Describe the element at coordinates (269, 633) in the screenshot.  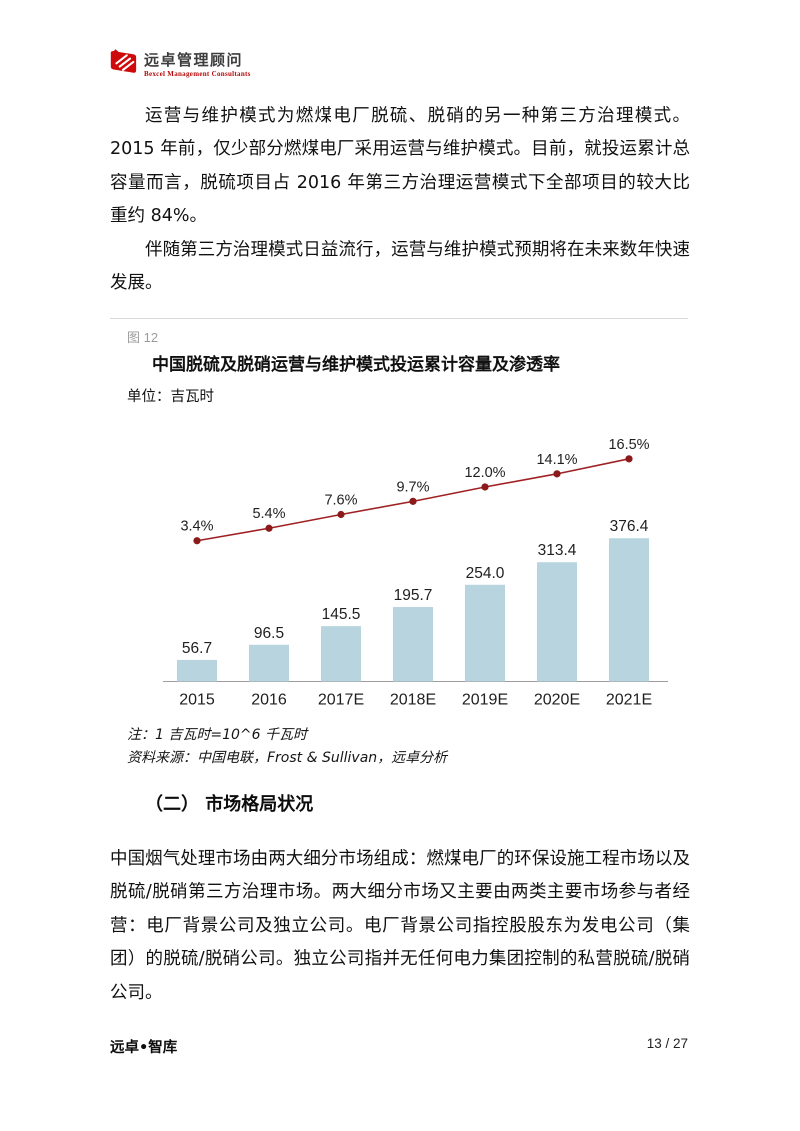
I see `bar-value-label: 96.5` at that location.